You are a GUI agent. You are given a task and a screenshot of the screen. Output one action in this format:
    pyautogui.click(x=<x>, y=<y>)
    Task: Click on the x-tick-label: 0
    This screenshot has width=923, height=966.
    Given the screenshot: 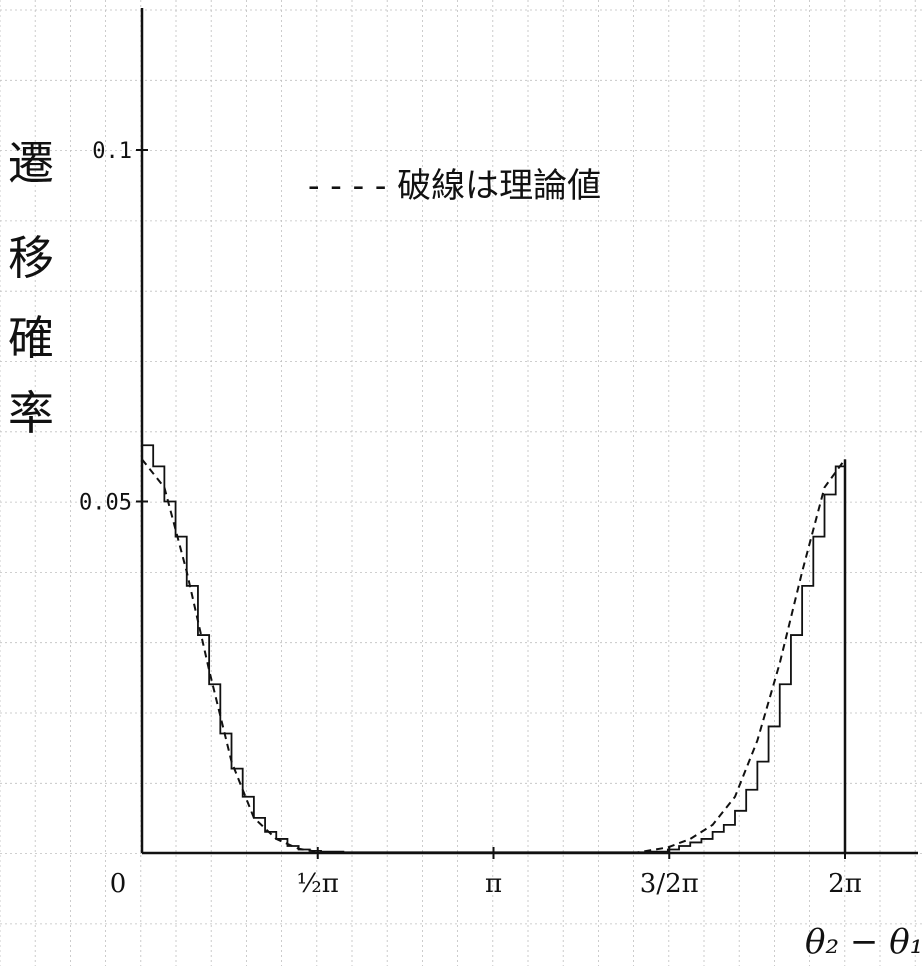 What is the action you would take?
    pyautogui.click(x=118, y=884)
    